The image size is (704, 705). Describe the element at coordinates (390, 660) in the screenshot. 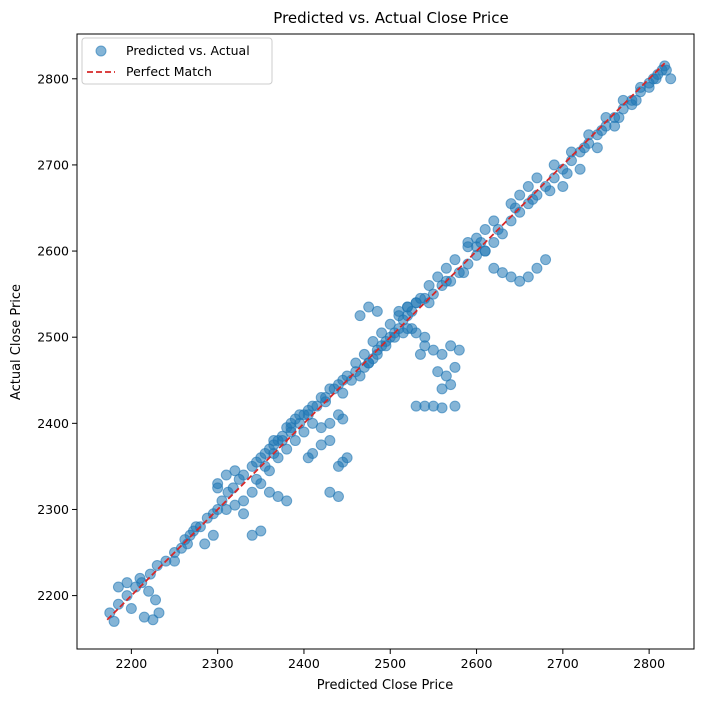

I see `x-axis-ticks: 2200 2300 2400 2500 2600 2700 2800` at that location.